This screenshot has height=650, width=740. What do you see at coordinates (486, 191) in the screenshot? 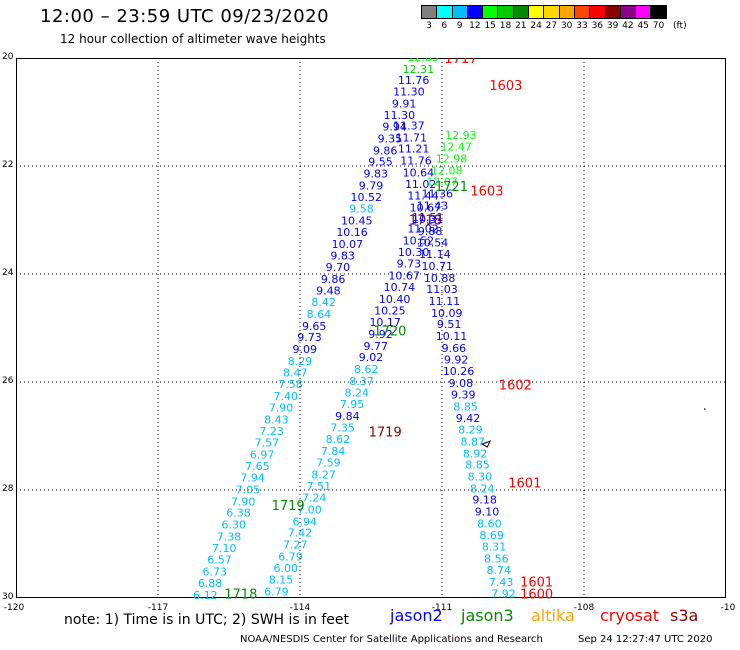
I see `observation-time-label: 1603` at bounding box center [486, 191].